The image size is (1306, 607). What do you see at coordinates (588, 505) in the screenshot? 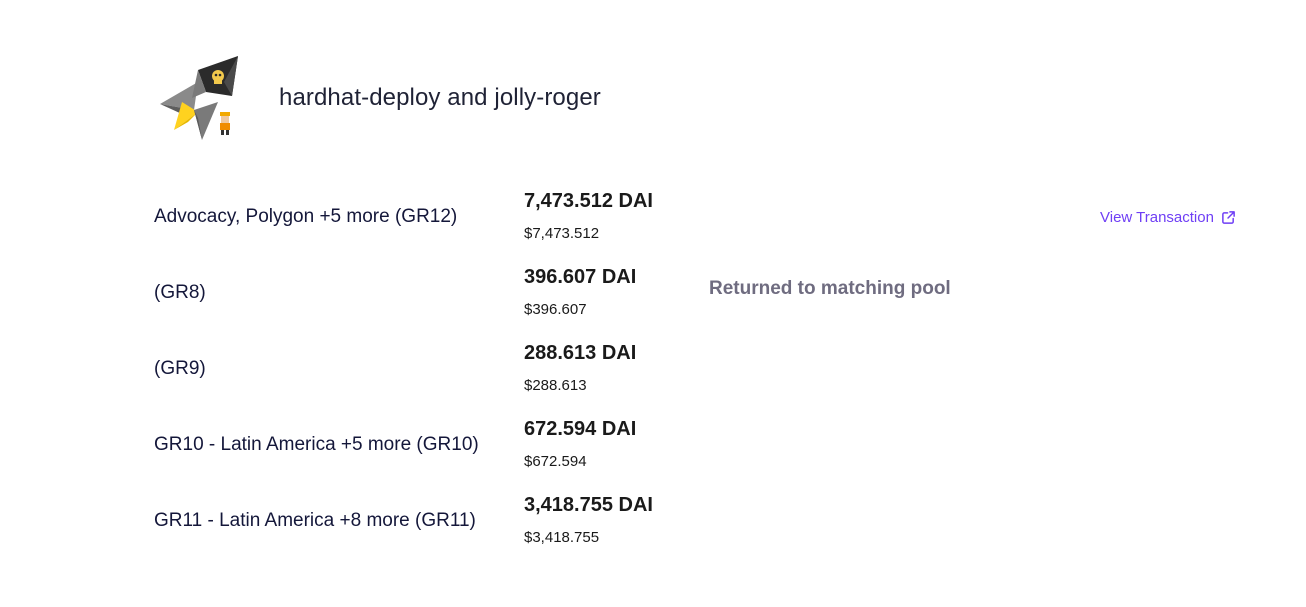
I see `round-amount: 3,418.755 DAI` at bounding box center [588, 505].